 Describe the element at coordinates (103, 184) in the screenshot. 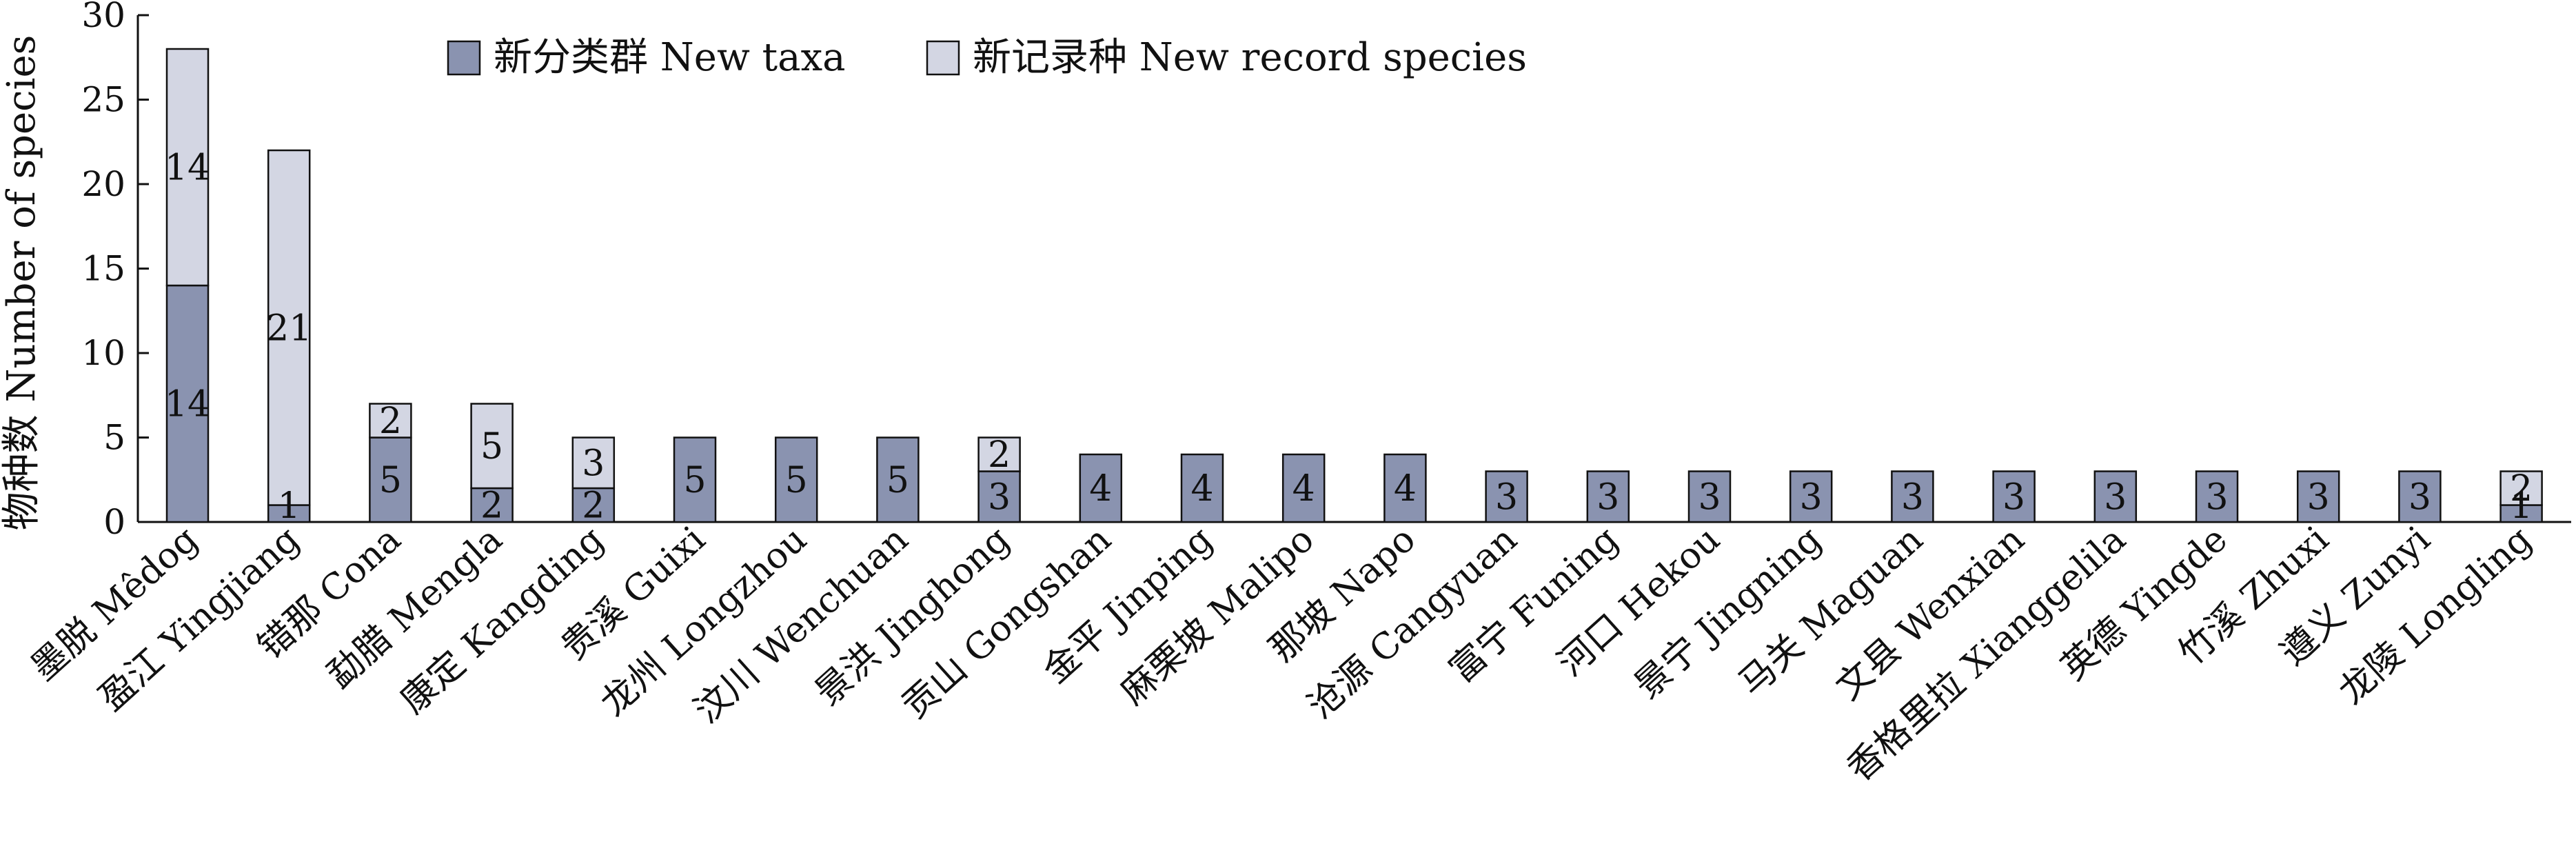

I see `y-tick-label: 20` at that location.